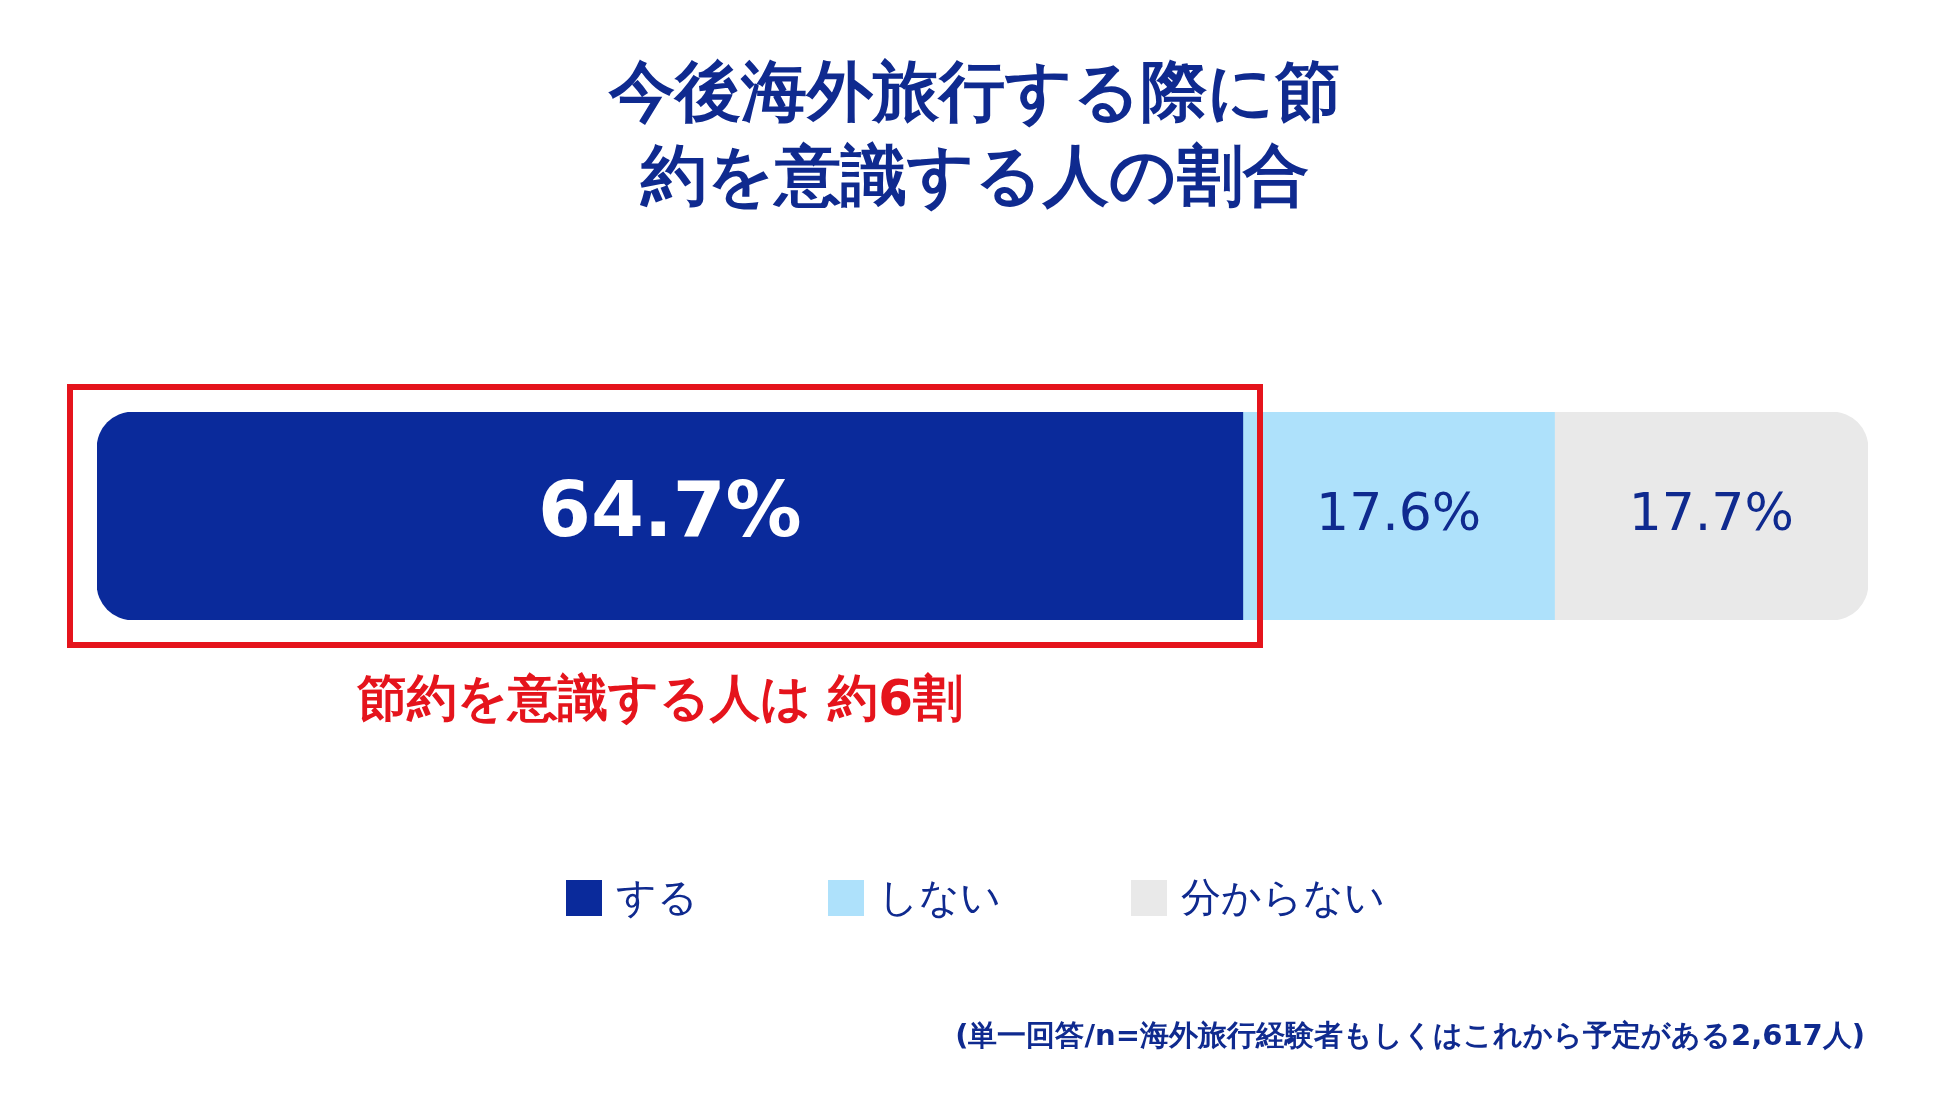  Describe the element at coordinates (974, 134) in the screenshot. I see `chart-title: 今後海外旅行する際に節約を意識する人の割合` at that location.